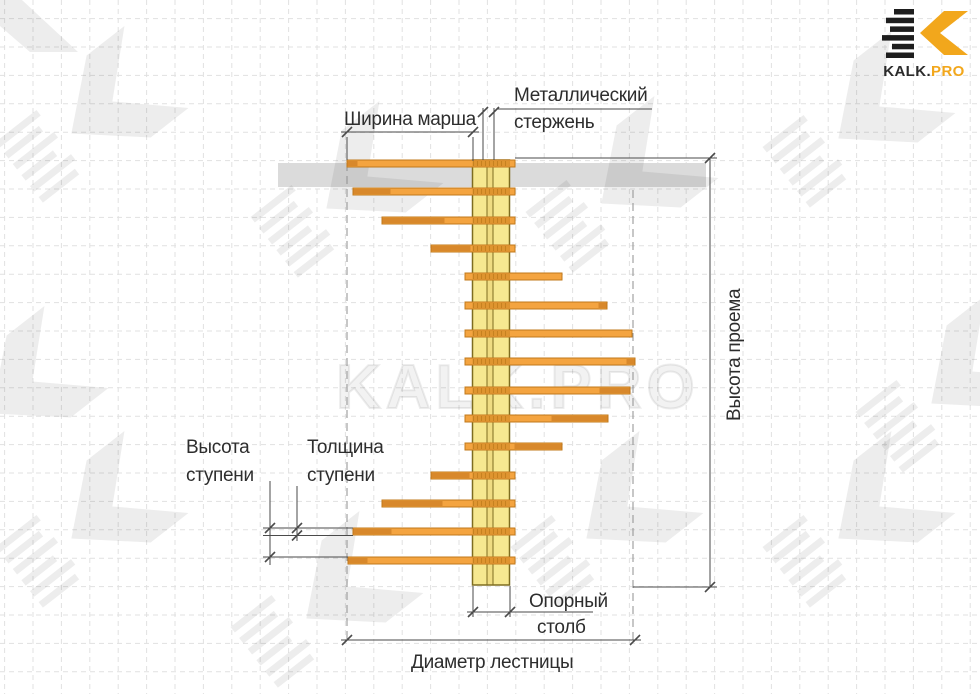 This screenshot has height=694, width=980. I want to click on label-step-height-line1: Высота, so click(218, 447).